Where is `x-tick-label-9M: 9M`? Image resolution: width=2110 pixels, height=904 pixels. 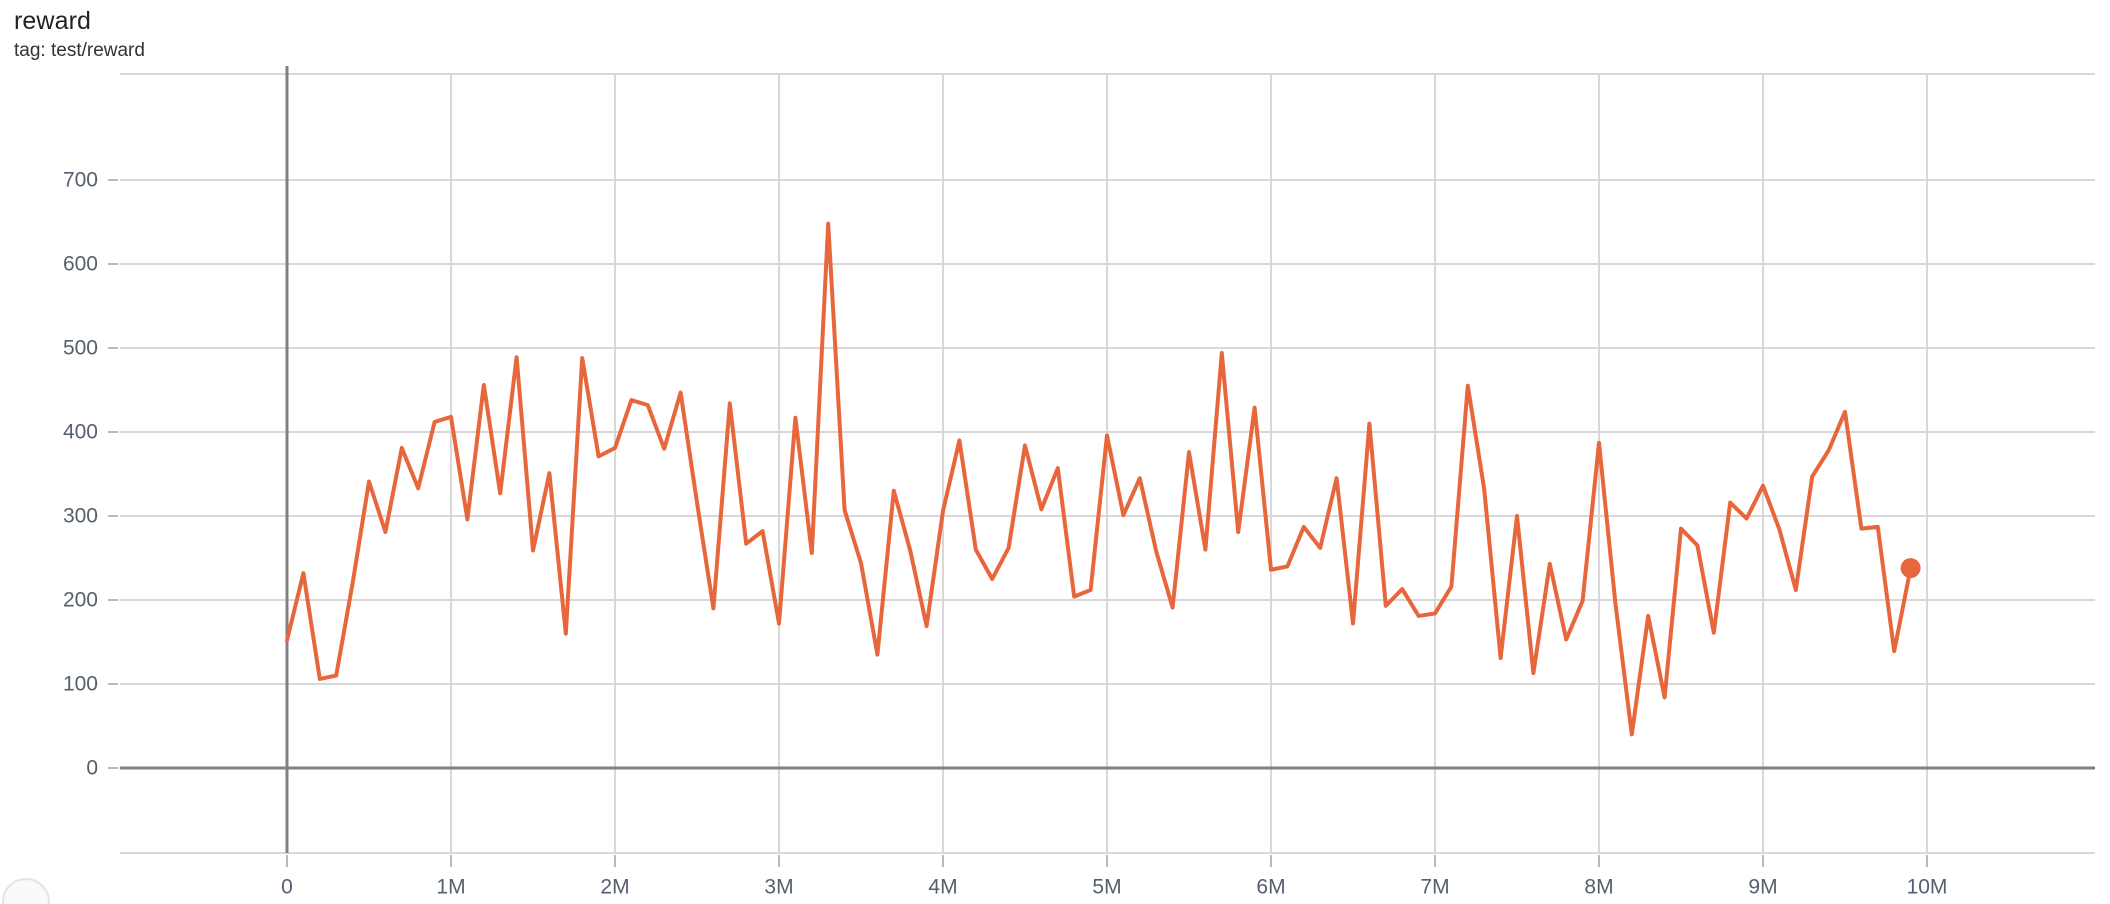
x-tick-label-9M: 9M is located at coordinates (1762, 886).